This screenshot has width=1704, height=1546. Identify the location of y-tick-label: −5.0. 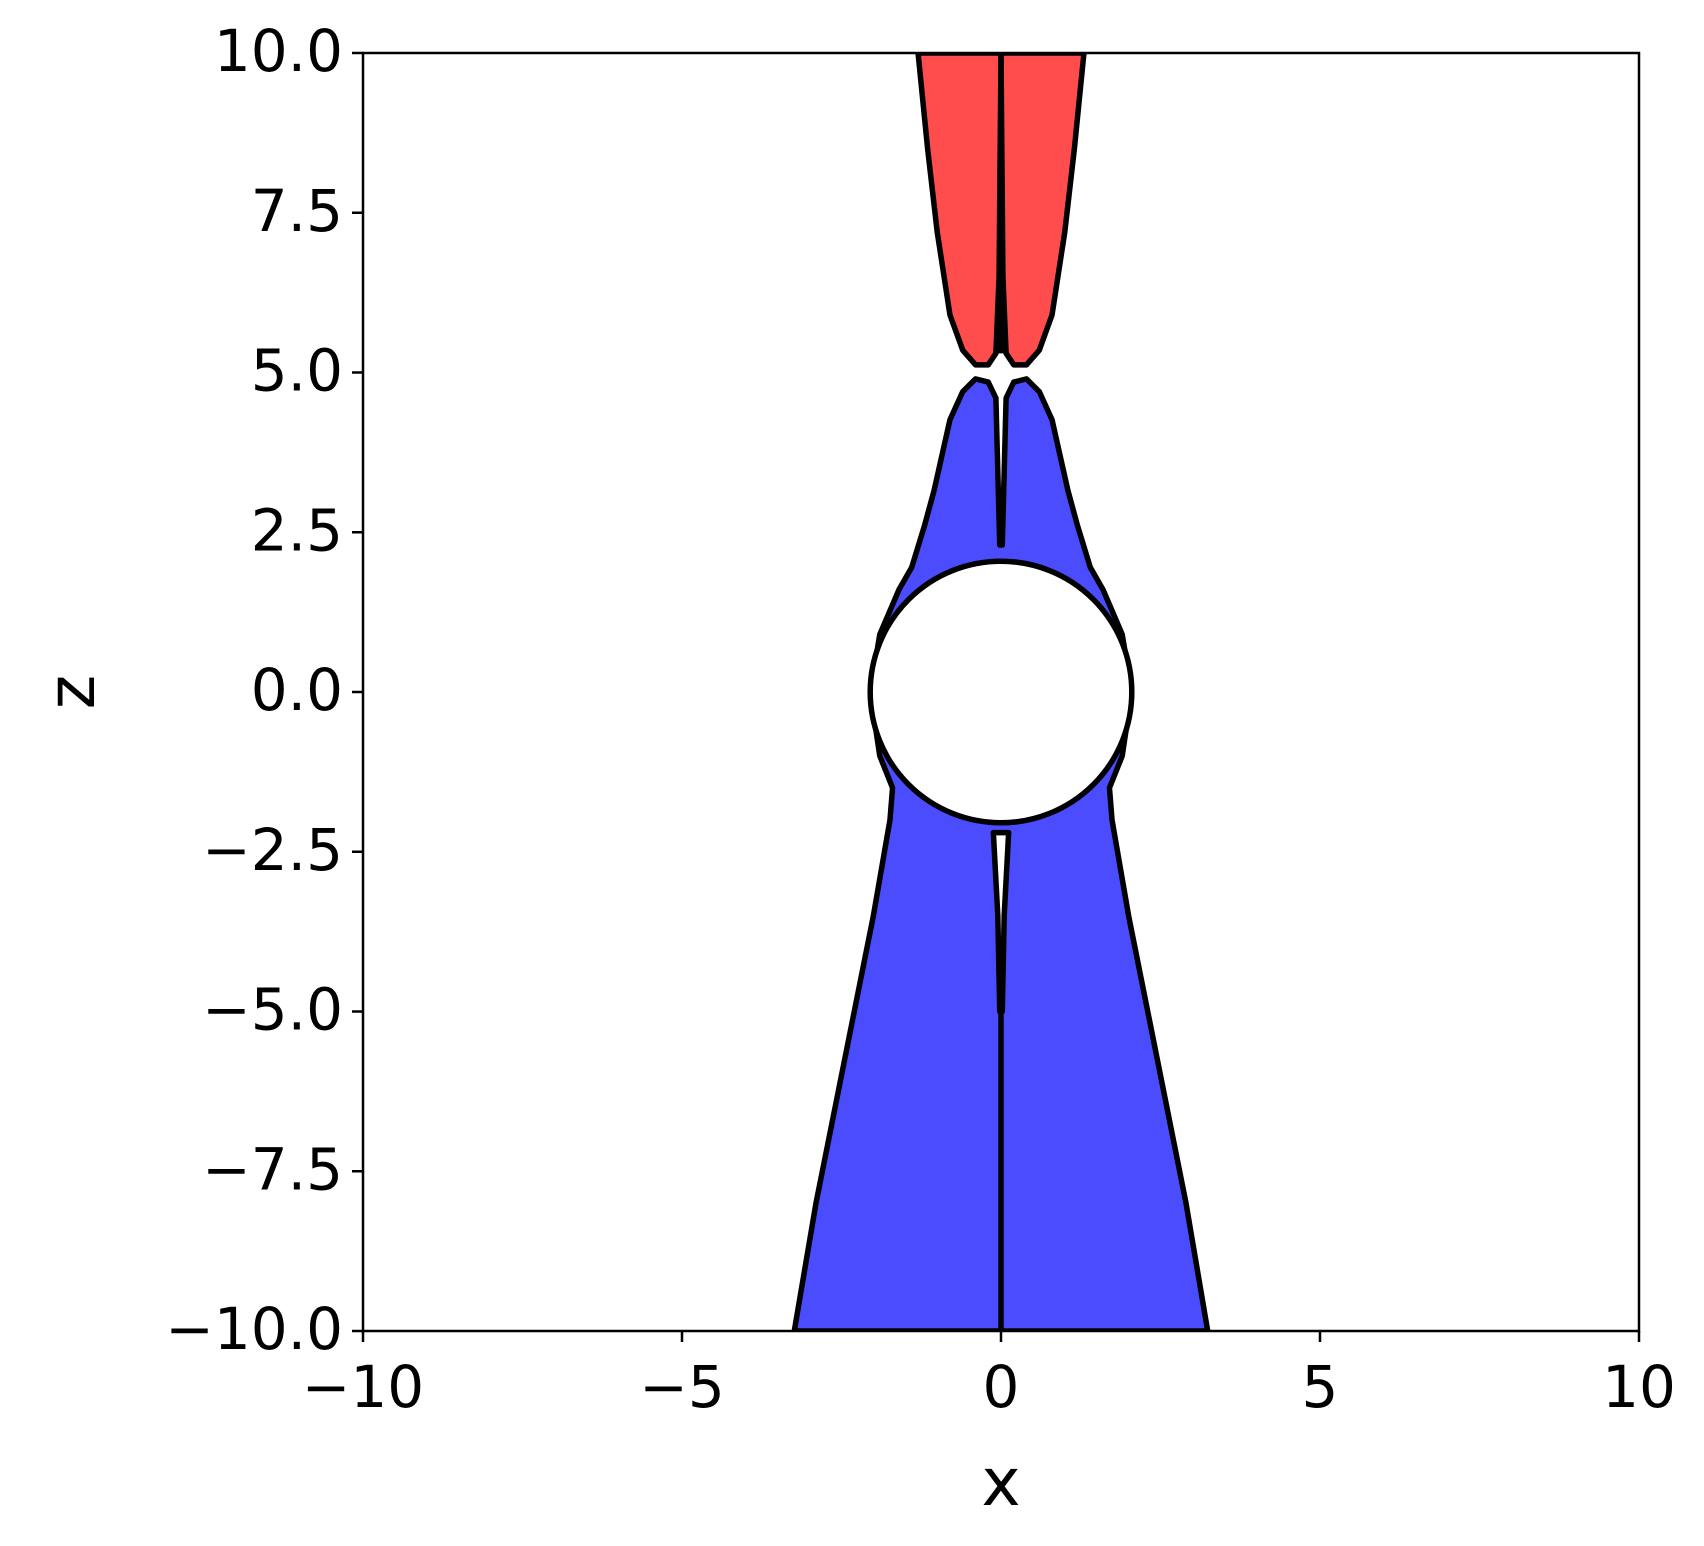
(272, 1010).